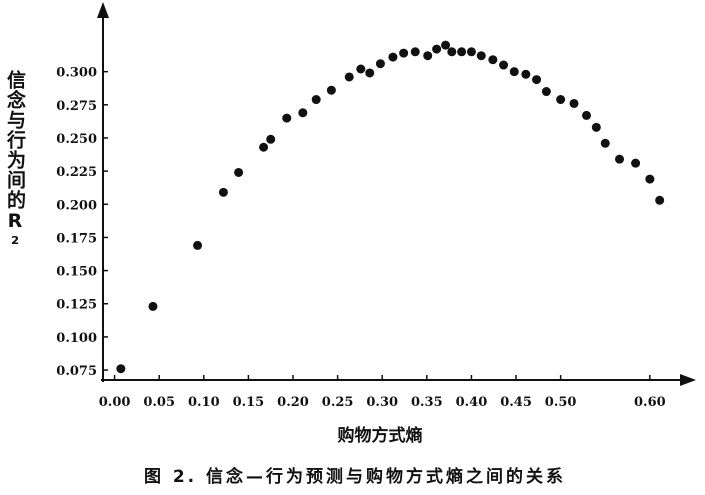 Image resolution: width=705 pixels, height=495 pixels. What do you see at coordinates (380, 435) in the screenshot?
I see `x-label: 购物方式熵` at bounding box center [380, 435].